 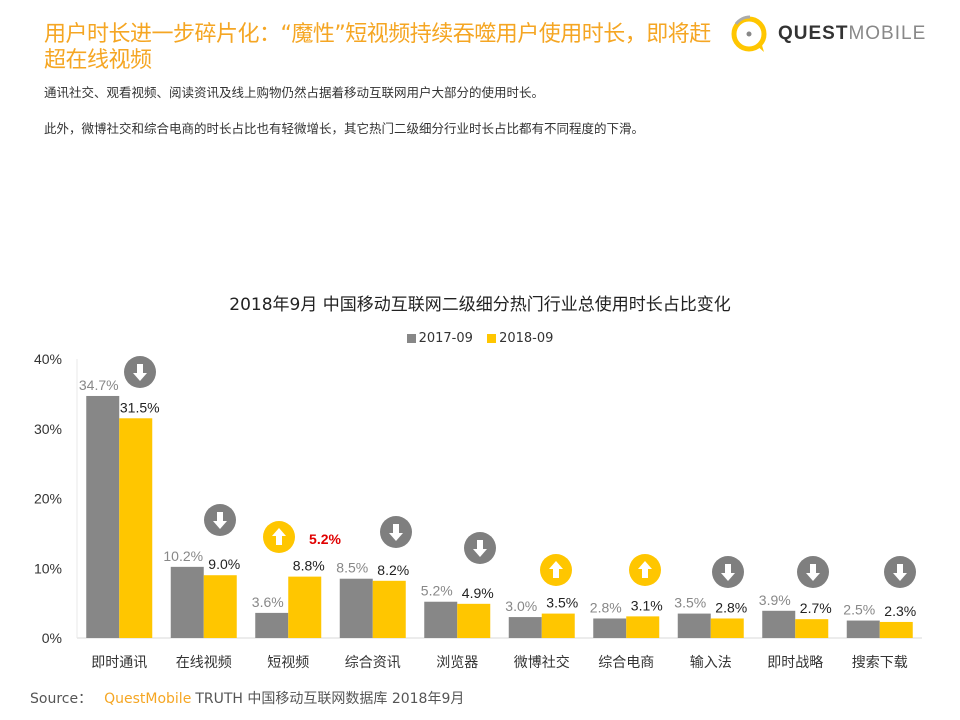 I want to click on y-tick-label: 10%, so click(x=48, y=568).